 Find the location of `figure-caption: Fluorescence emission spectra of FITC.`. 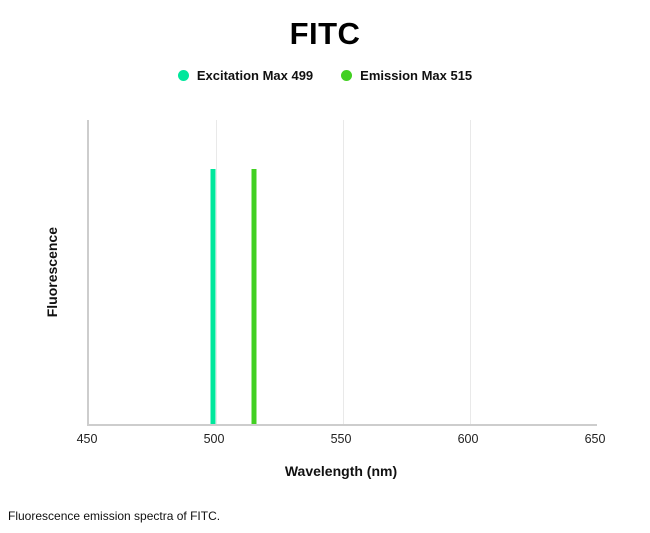

figure-caption: Fluorescence emission spectra of FITC. is located at coordinates (114, 516).